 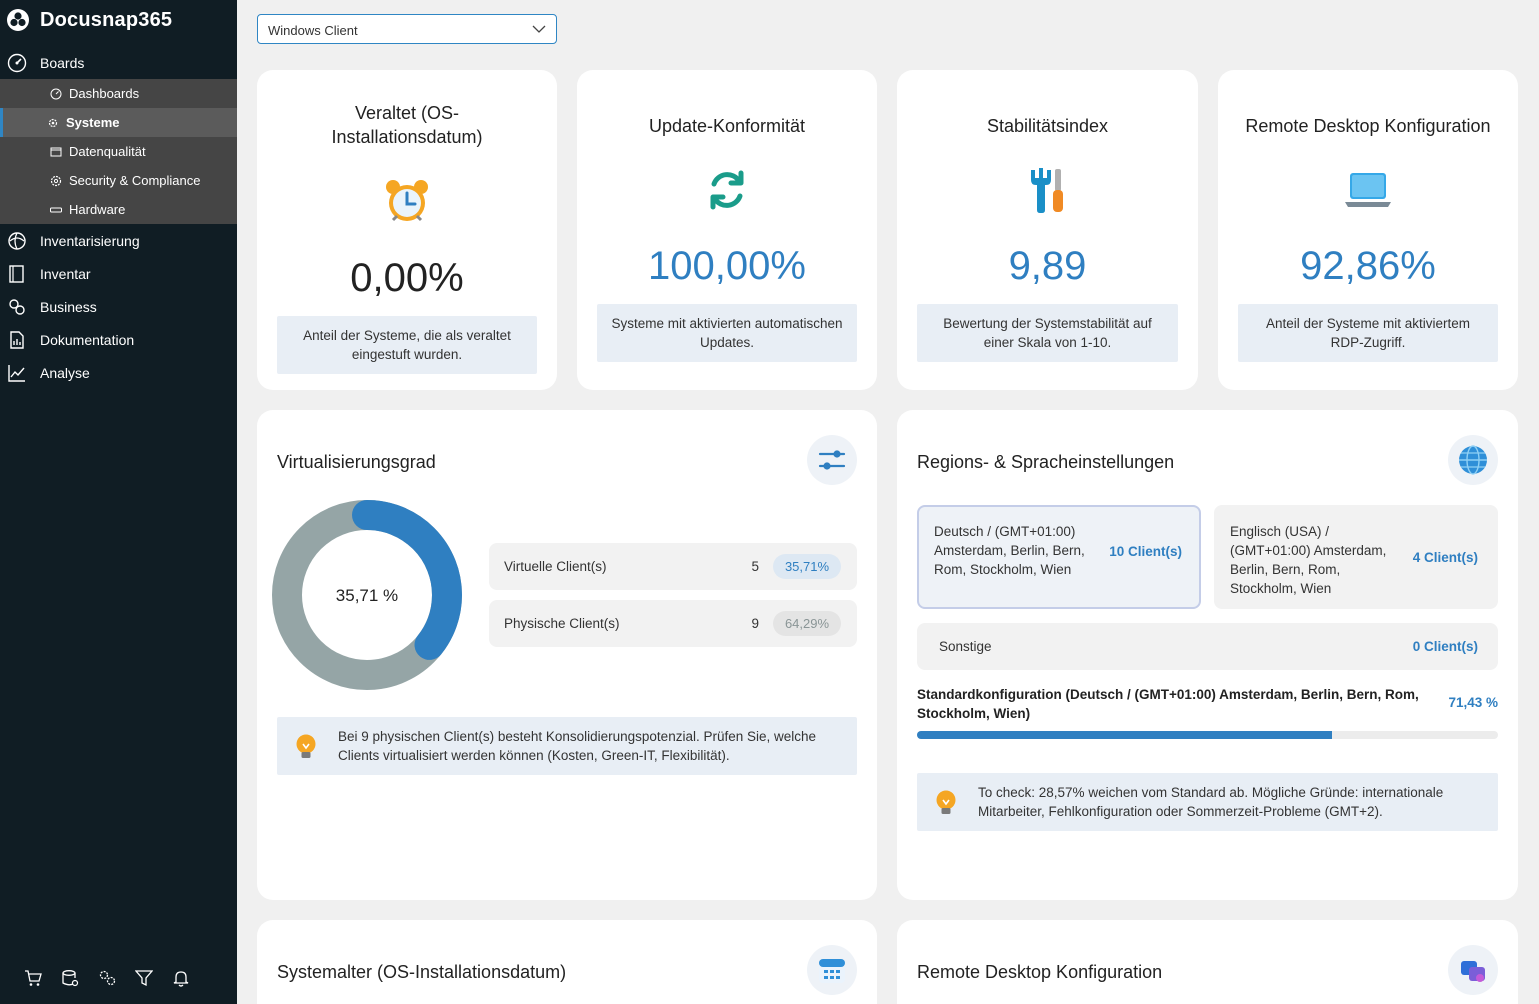 I want to click on standard-config-progress-fill, so click(x=1124, y=735).